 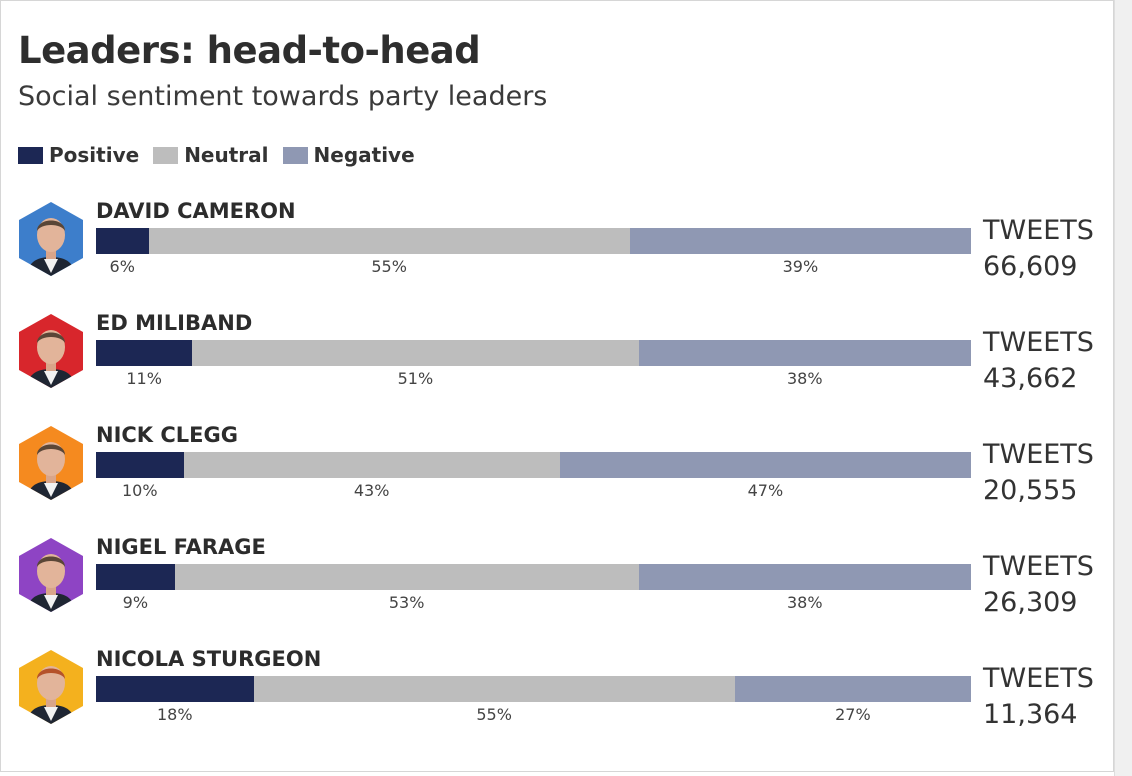 What do you see at coordinates (174, 714) in the screenshot?
I see `value-label-positive: 18%` at bounding box center [174, 714].